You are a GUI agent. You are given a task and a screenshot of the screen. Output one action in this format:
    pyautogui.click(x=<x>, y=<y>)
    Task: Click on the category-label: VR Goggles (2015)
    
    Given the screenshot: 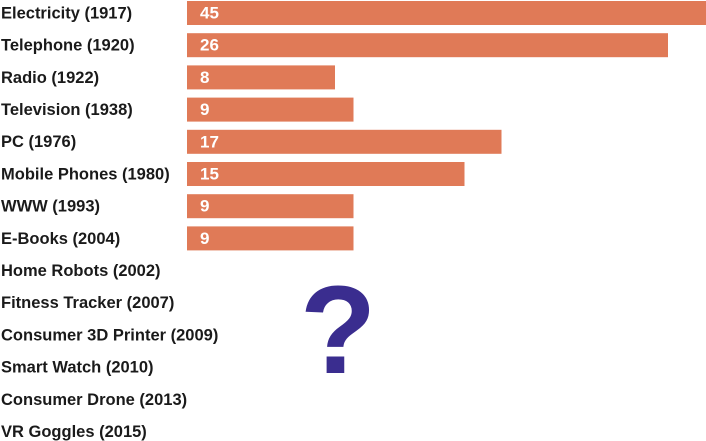 What is the action you would take?
    pyautogui.click(x=74, y=432)
    